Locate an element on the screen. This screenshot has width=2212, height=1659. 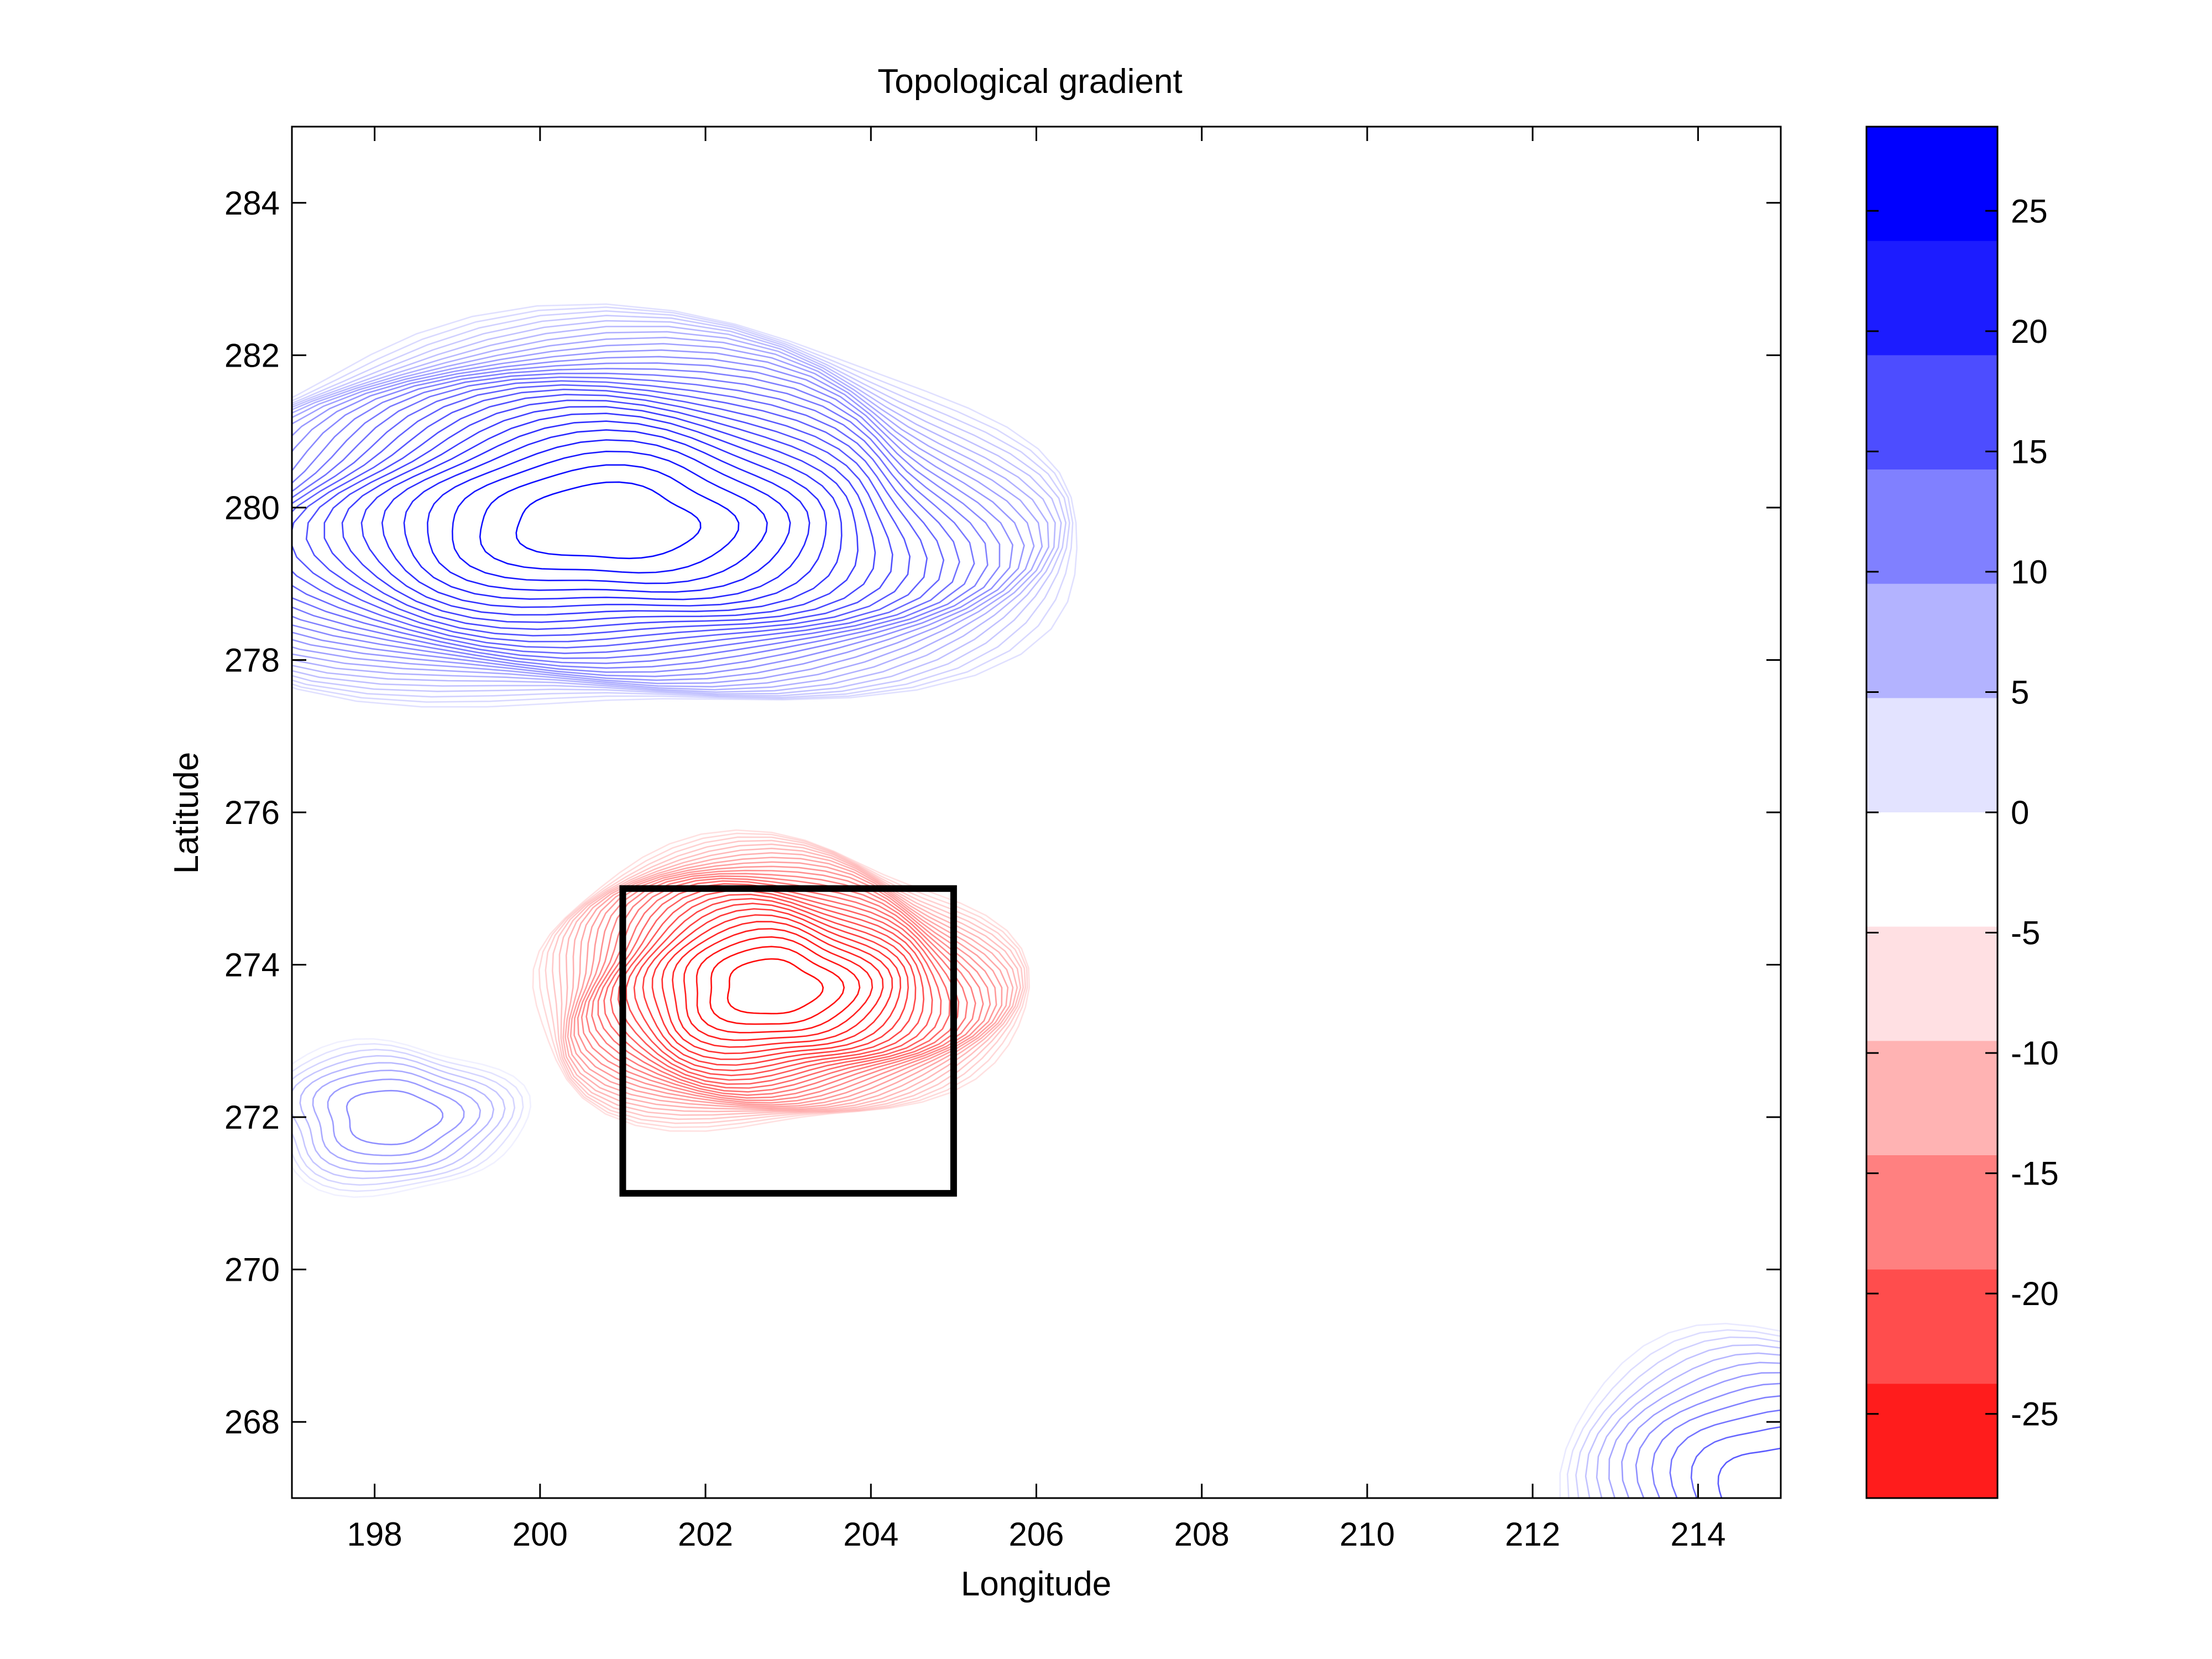
x-tick-label: 200 is located at coordinates (540, 1535).